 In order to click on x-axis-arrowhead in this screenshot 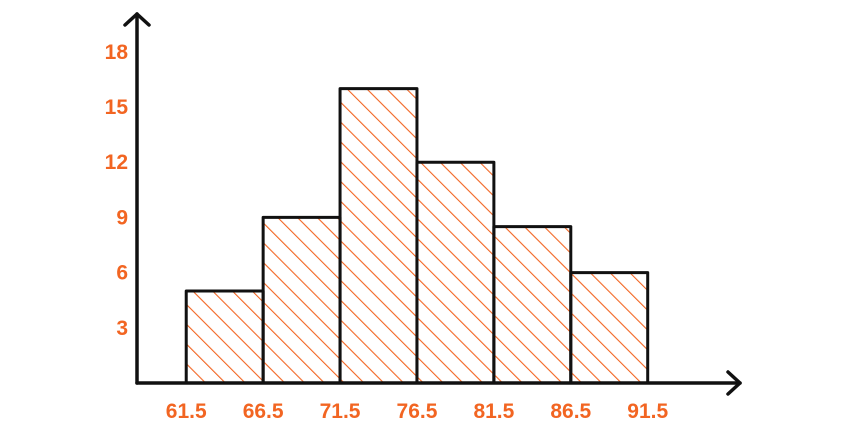, I will do `click(734, 383)`.